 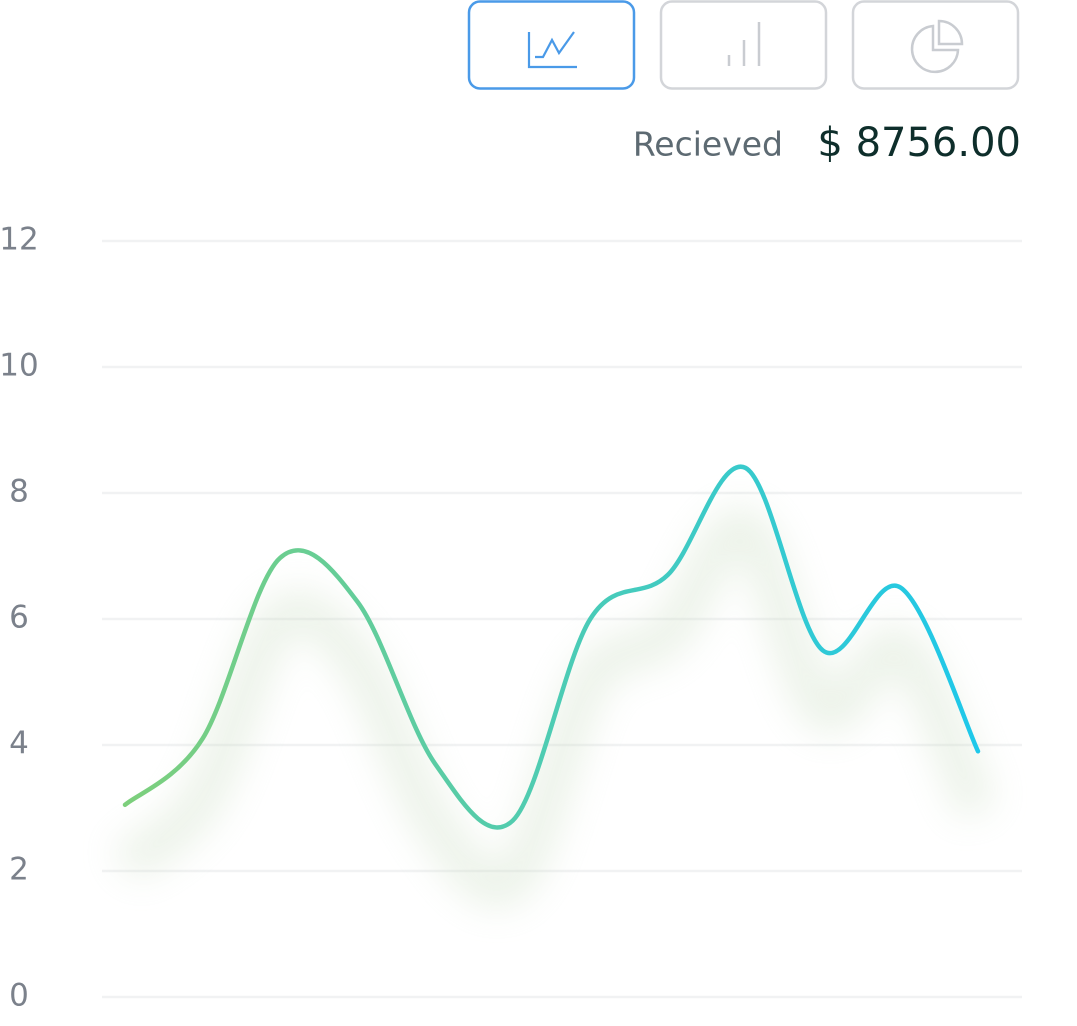 I want to click on y-tick-label: 8, so click(x=19, y=492).